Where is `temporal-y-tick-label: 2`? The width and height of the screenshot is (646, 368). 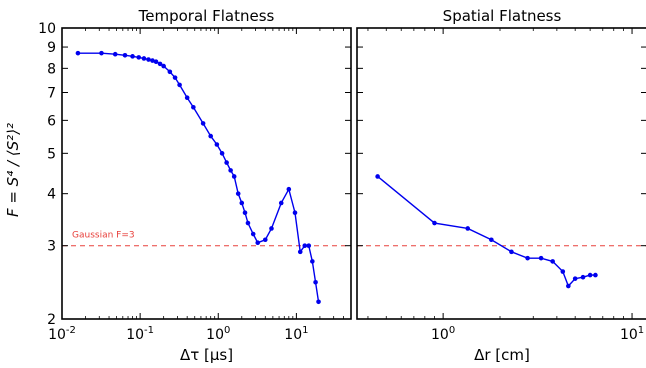
temporal-y-tick-label: 2 is located at coordinates (51, 320).